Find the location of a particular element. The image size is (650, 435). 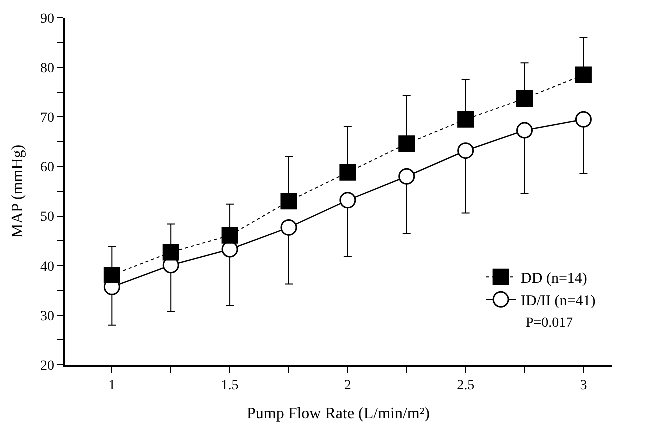

x-tick-label: 1 is located at coordinates (112, 386).